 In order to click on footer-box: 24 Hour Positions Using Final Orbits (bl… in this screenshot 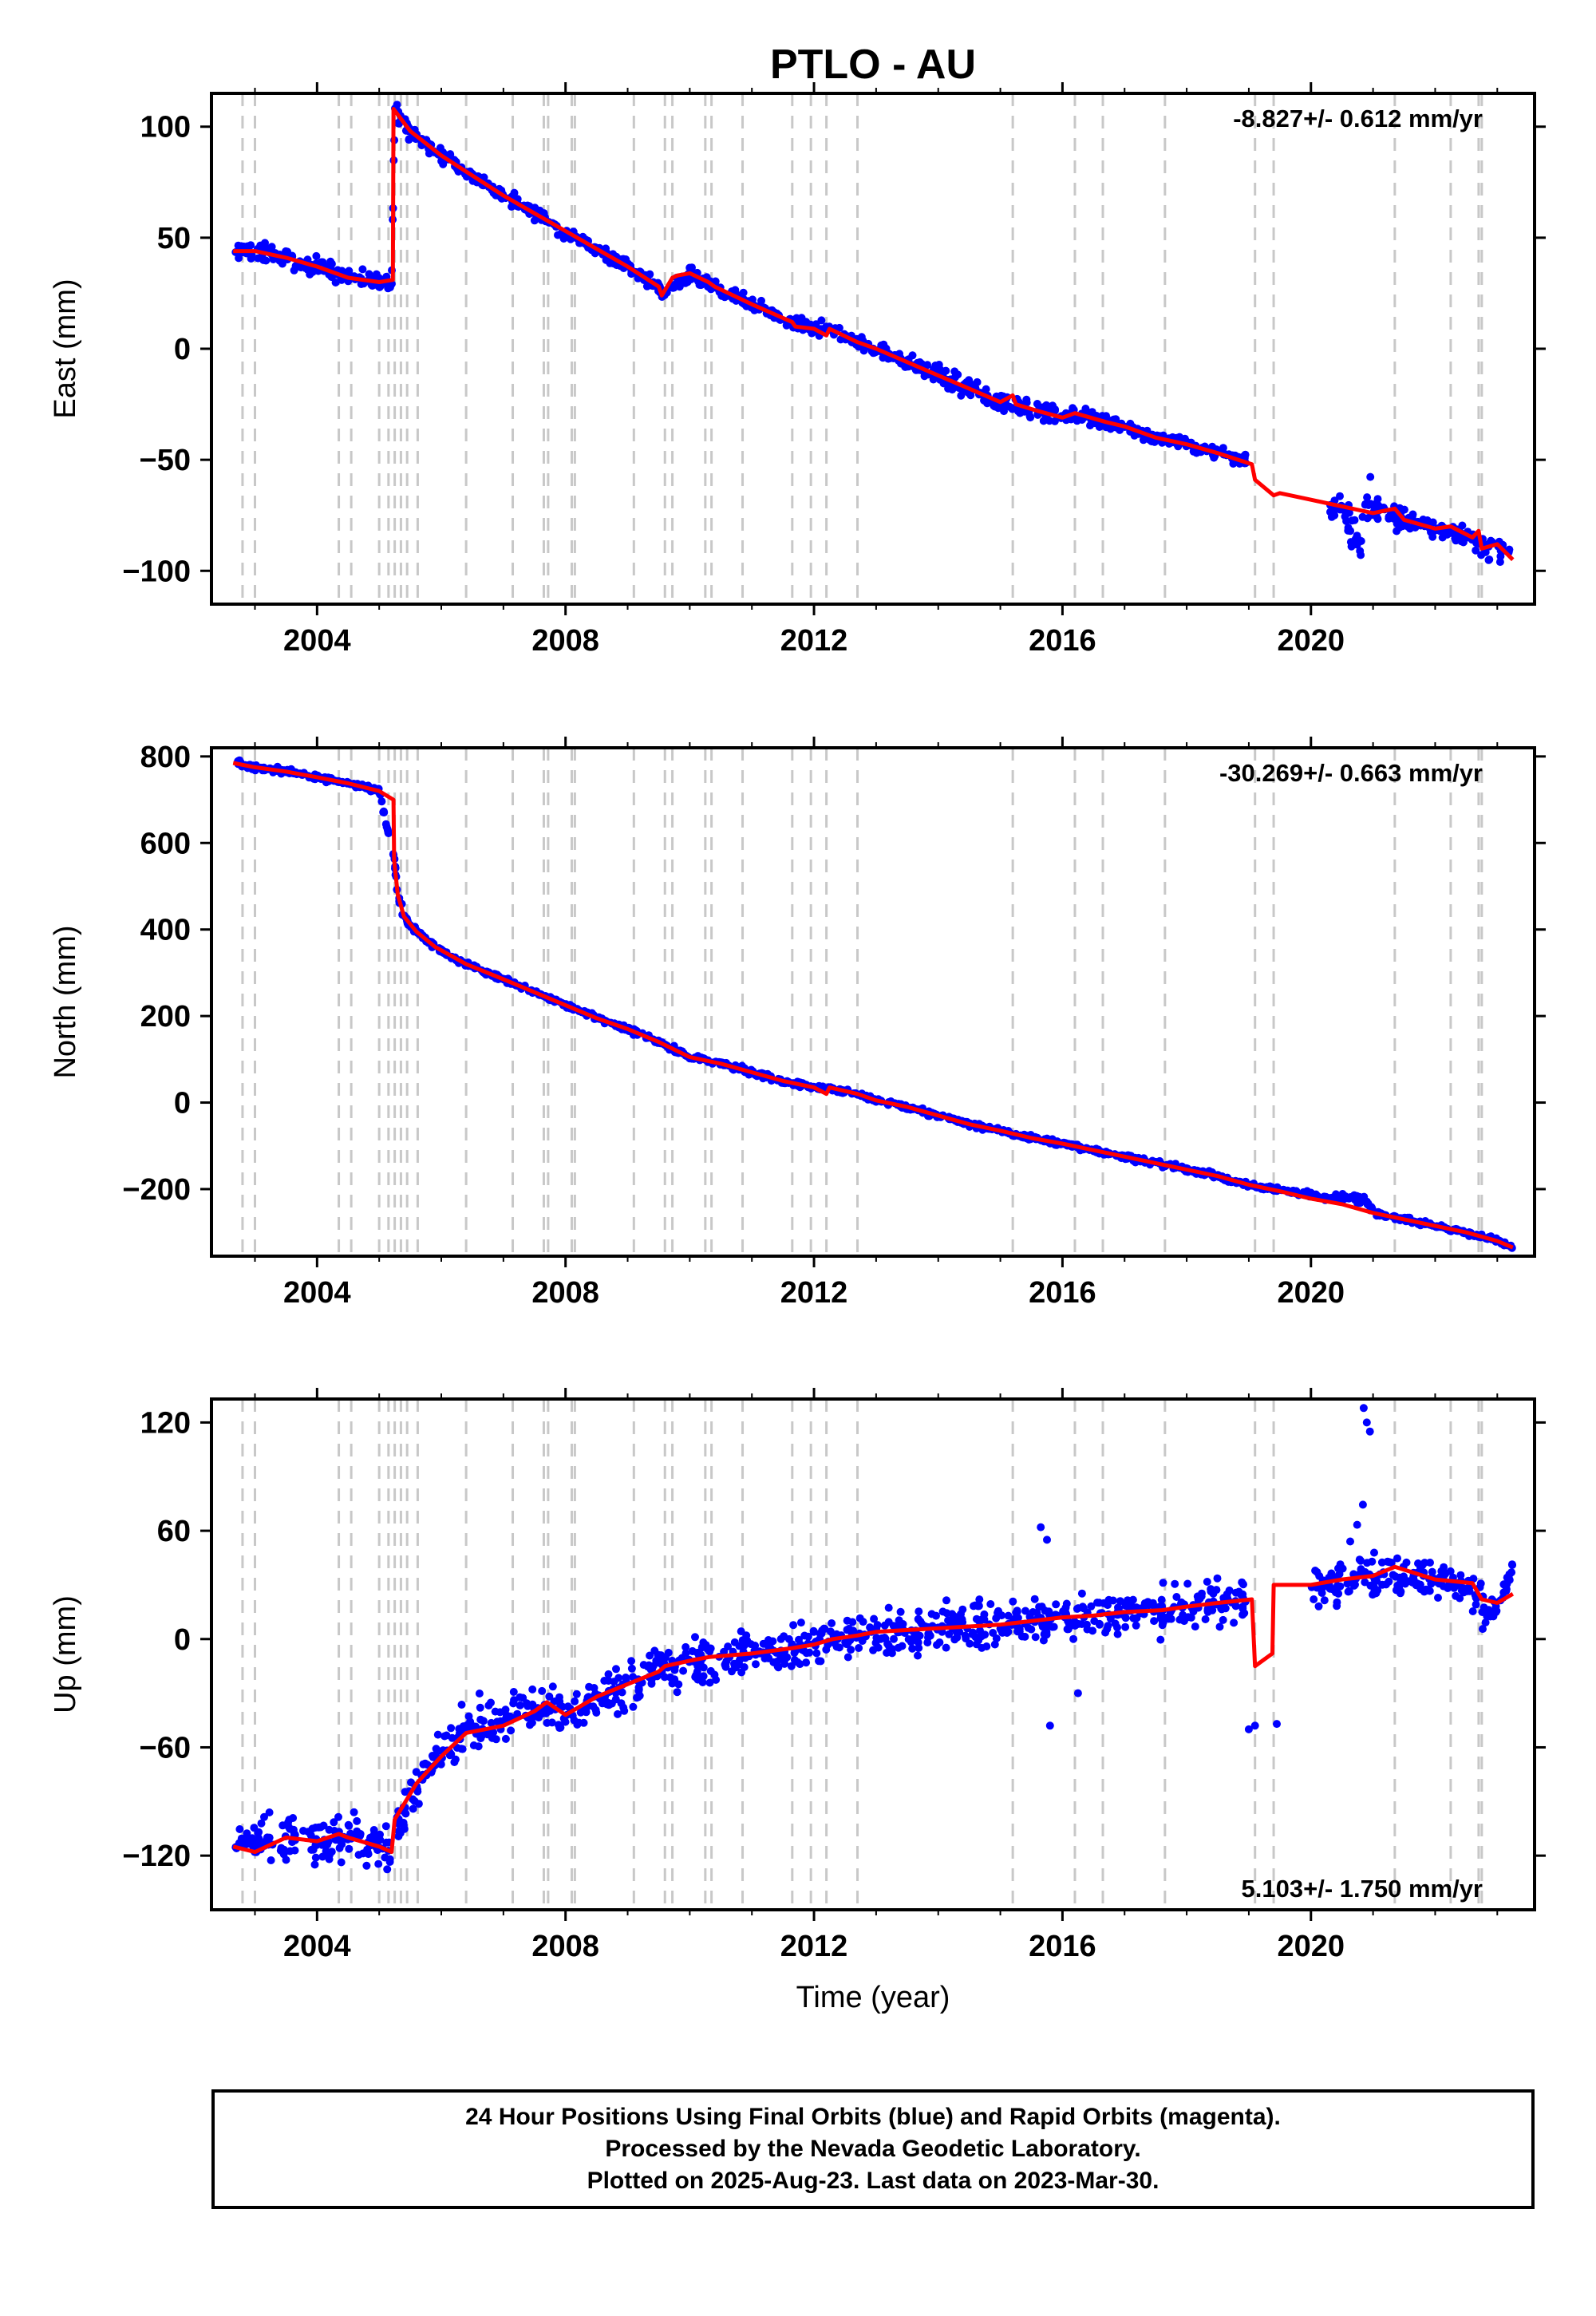, I will do `click(873, 2149)`.